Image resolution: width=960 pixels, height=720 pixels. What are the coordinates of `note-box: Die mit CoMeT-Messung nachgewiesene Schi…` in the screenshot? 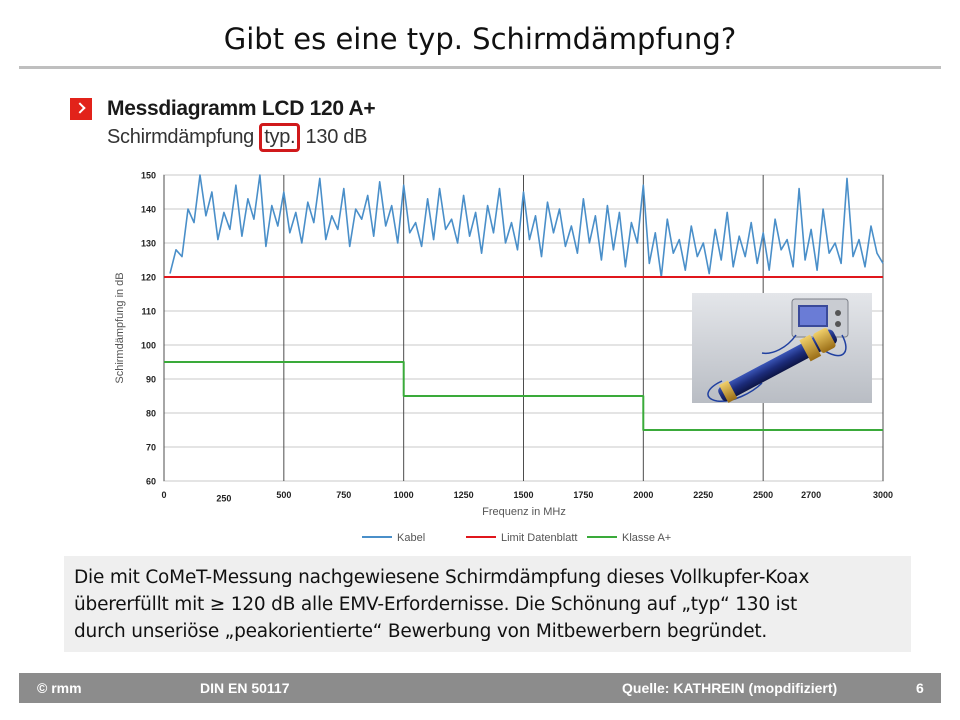 It's located at (487, 604).